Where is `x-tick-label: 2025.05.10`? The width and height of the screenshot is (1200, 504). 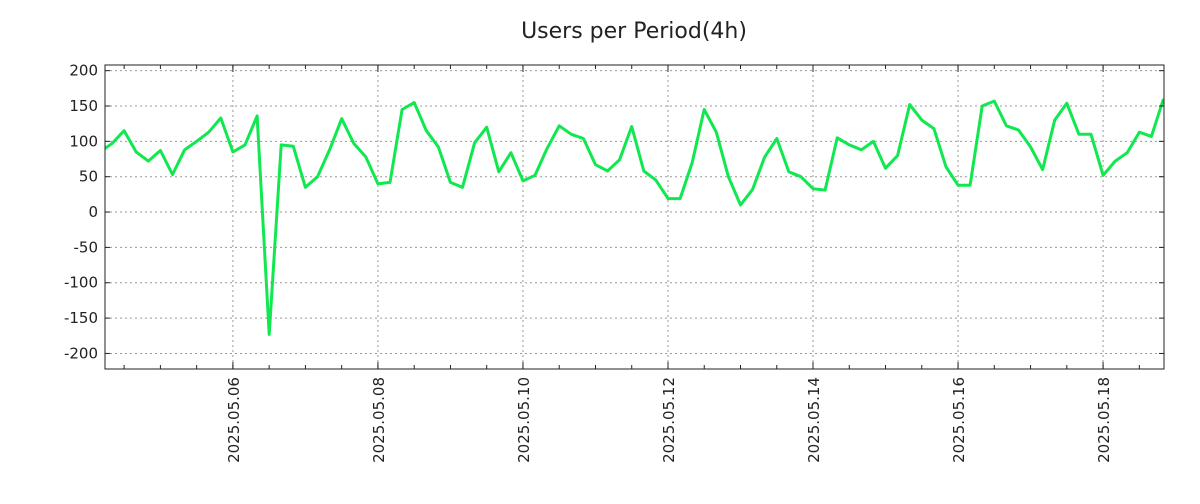 x-tick-label: 2025.05.10 is located at coordinates (524, 420).